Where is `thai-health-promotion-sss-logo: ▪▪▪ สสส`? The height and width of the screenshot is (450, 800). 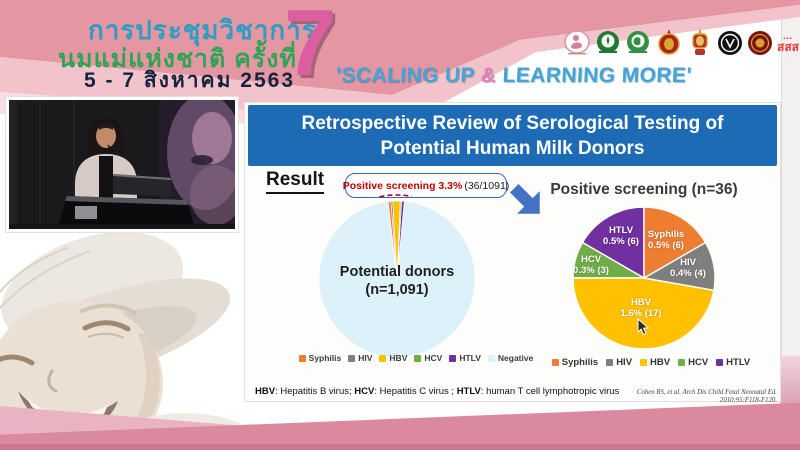 thai-health-promotion-sss-logo: ▪▪▪ สสส is located at coordinates (788, 45).